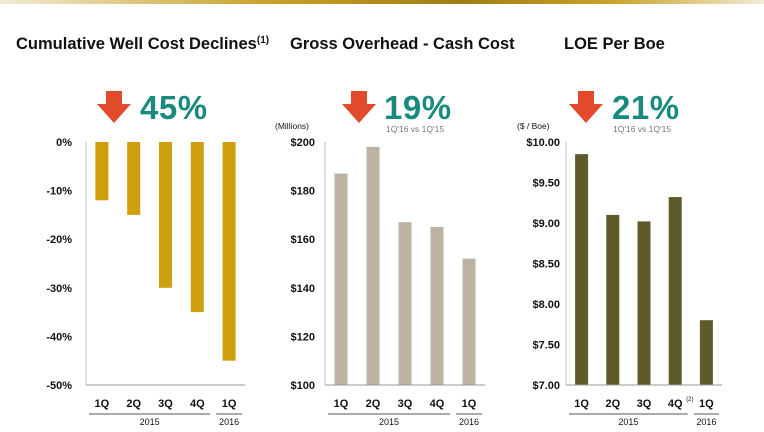  I want to click on panel-title-loe: LOE Per Boe, so click(614, 44).